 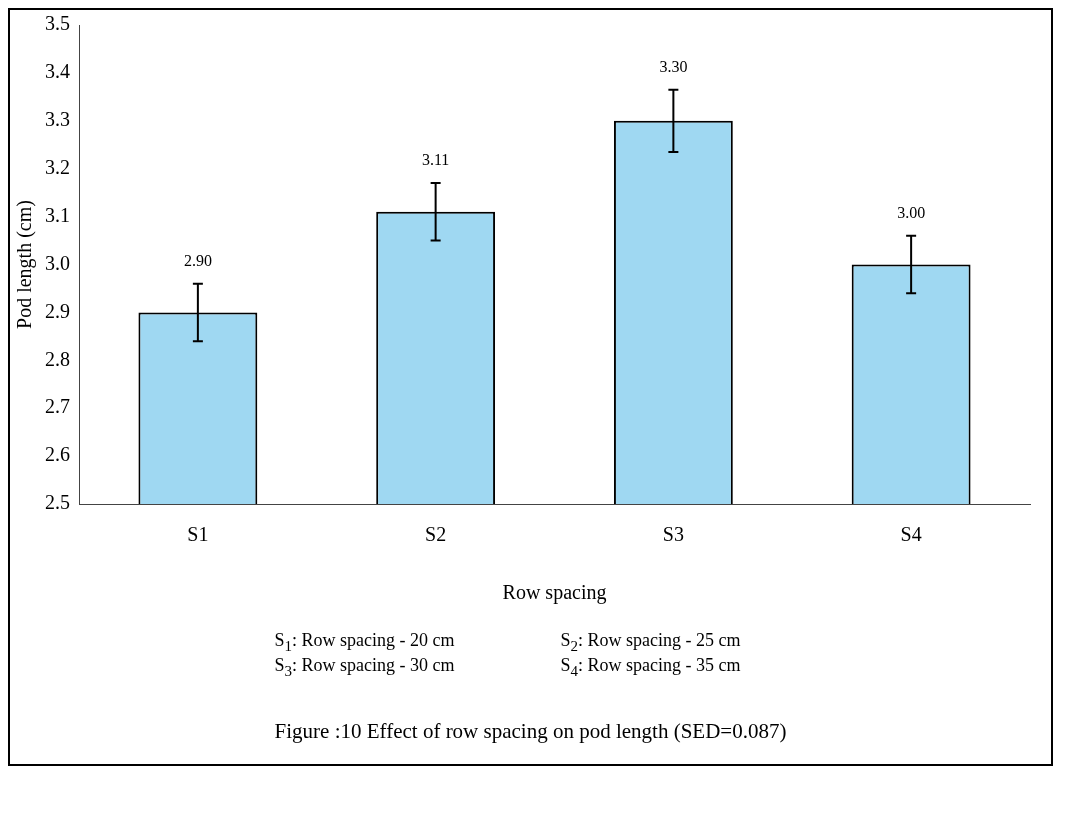 I want to click on y-tick-label: 3.1, so click(x=57, y=214).